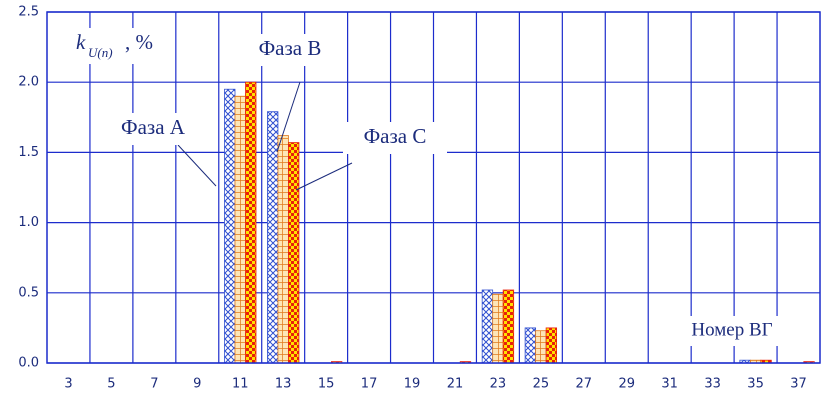 This screenshot has height=403, width=827. What do you see at coordinates (798, 384) in the screenshot?
I see `x-tick-label: 37` at bounding box center [798, 384].